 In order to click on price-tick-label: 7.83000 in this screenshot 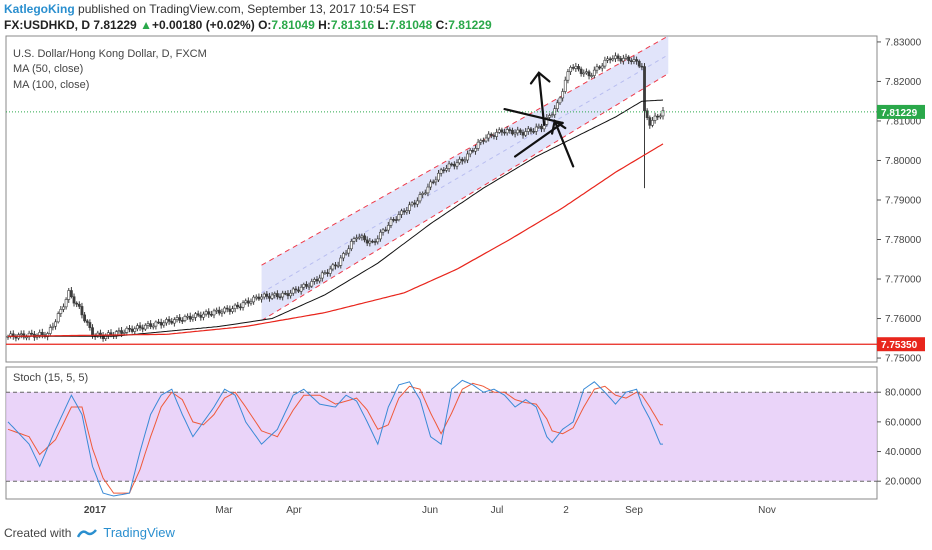, I will do `click(903, 42)`.